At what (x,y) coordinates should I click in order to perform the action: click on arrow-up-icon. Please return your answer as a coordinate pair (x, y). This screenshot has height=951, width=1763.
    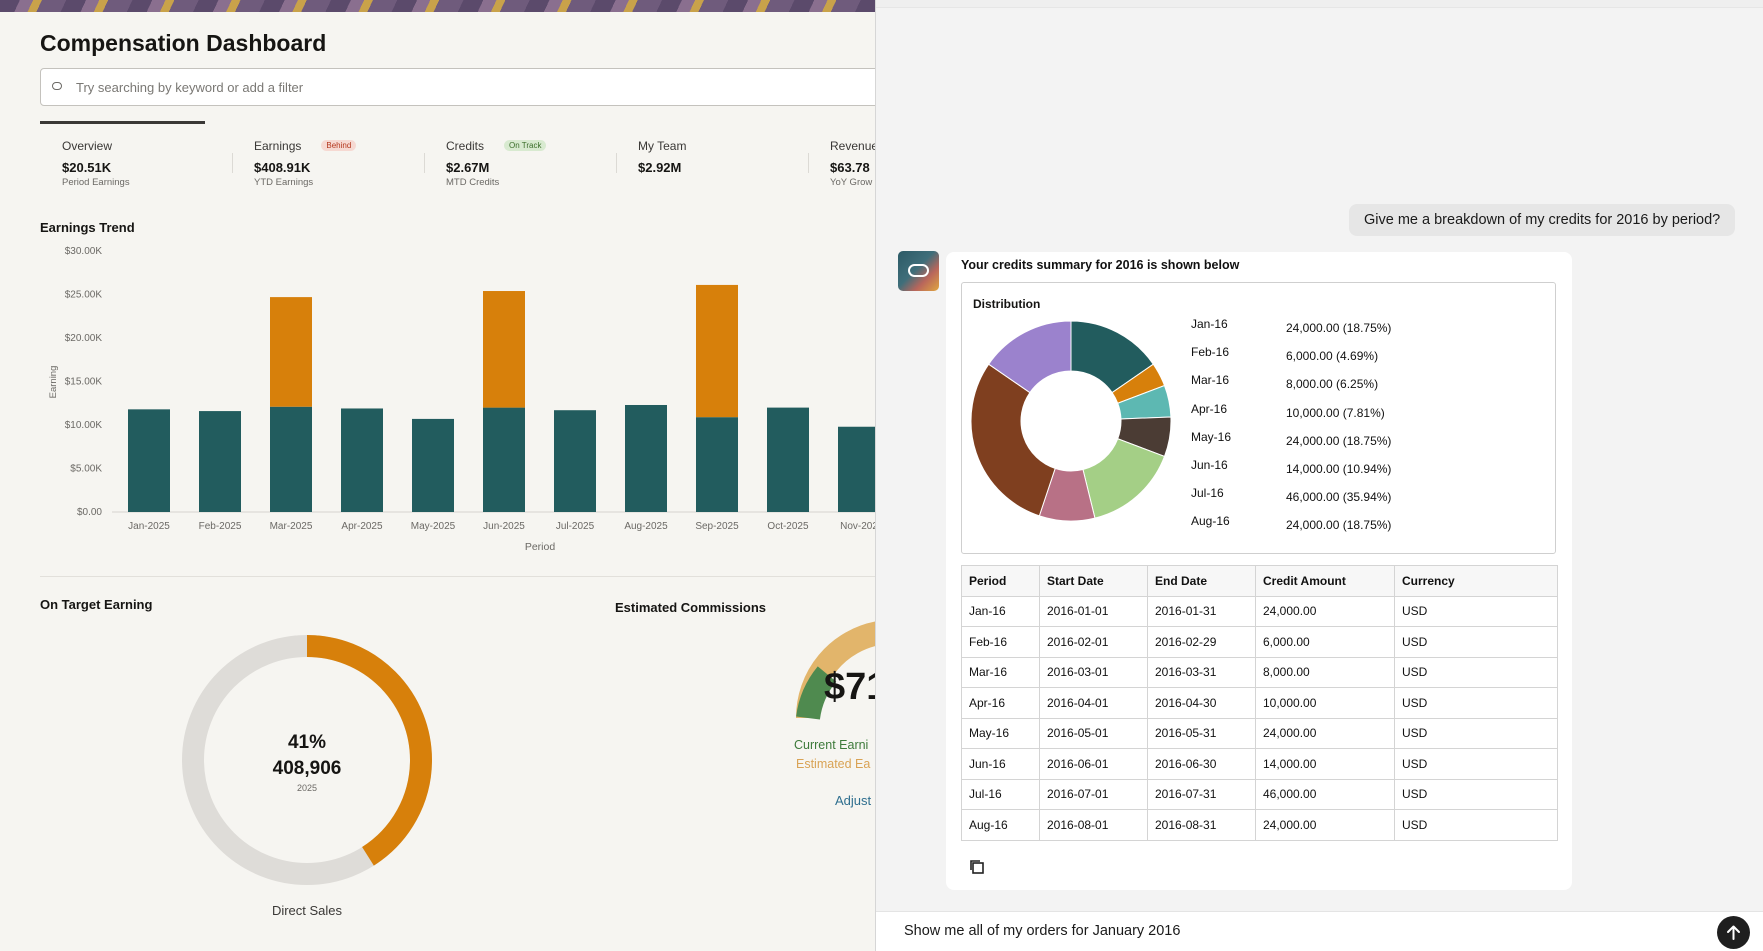
    Looking at the image, I should click on (1733, 932).